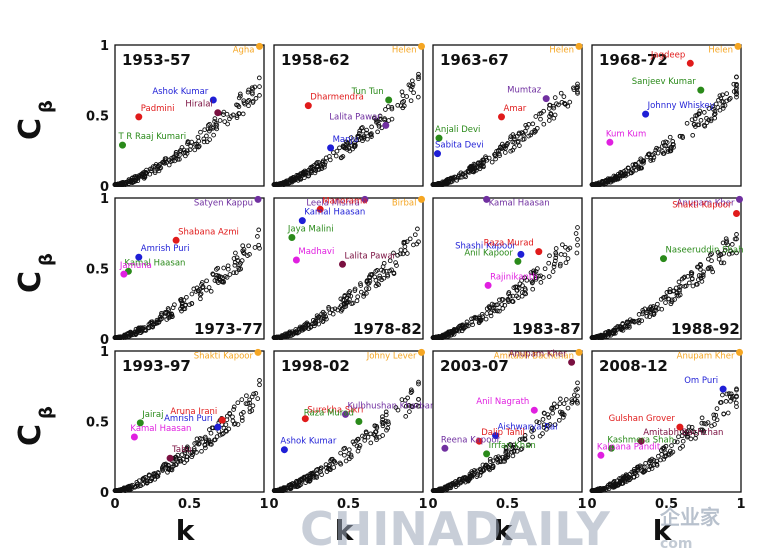 The height and width of the screenshot is (558, 772). What do you see at coordinates (502, 402) in the screenshot?
I see `point-label: Anil Nagrath` at bounding box center [502, 402].